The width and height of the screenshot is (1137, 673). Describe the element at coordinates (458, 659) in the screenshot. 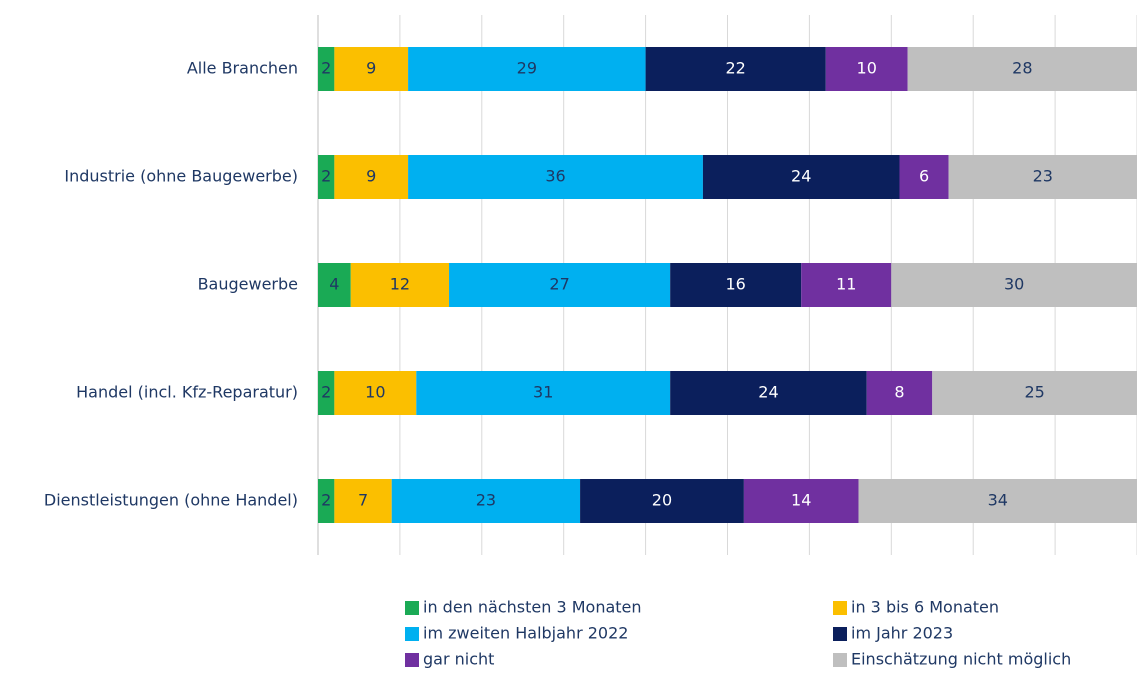

I see `legend-label: gar nicht` at that location.